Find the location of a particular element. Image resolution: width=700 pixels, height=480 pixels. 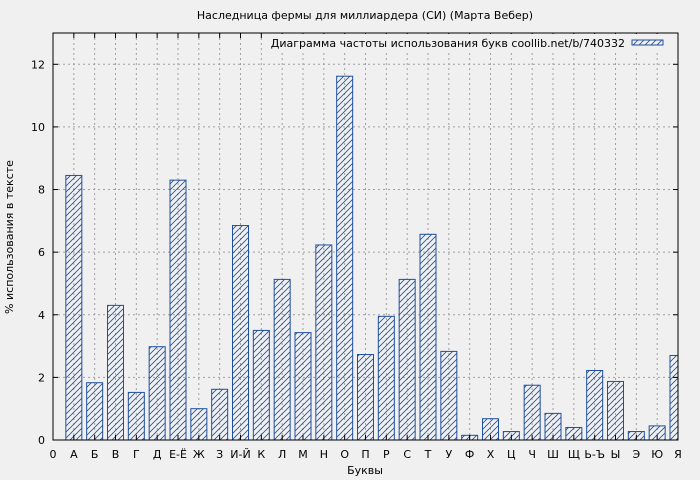

x-axis-label: Буквы is located at coordinates (365, 470).